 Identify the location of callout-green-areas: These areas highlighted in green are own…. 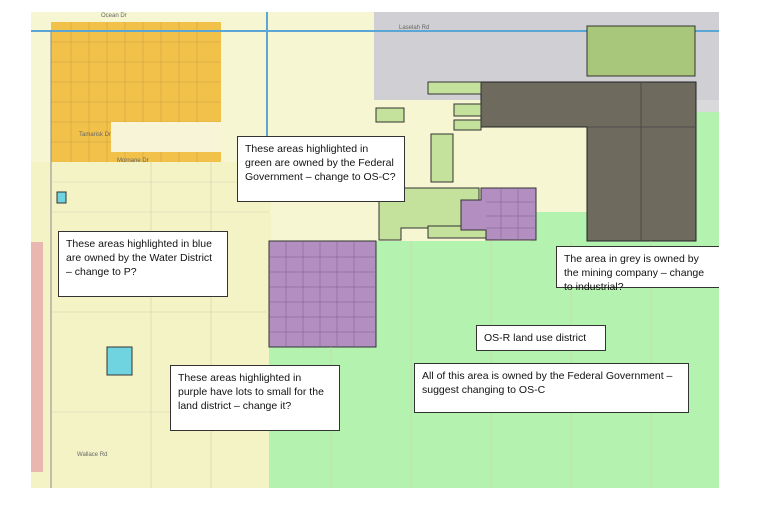
(321, 169).